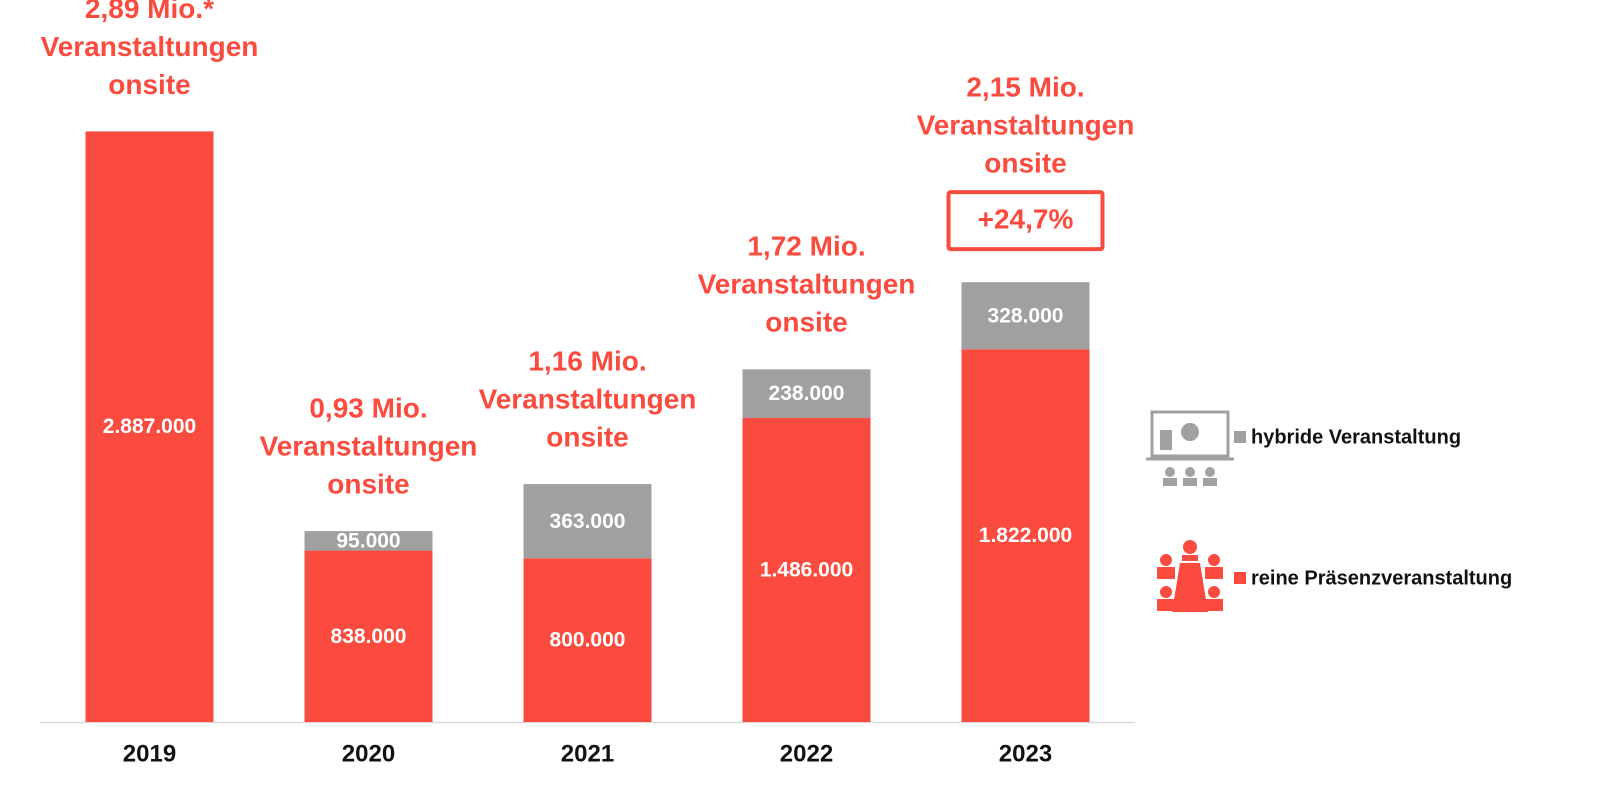 Image resolution: width=1607 pixels, height=787 pixels. What do you see at coordinates (1025, 753) in the screenshot?
I see `x-tick-label: 2023` at bounding box center [1025, 753].